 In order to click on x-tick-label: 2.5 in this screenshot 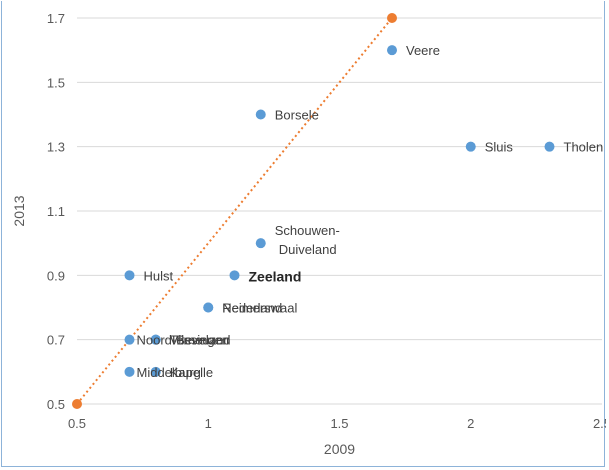, I will do `click(599, 423)`.